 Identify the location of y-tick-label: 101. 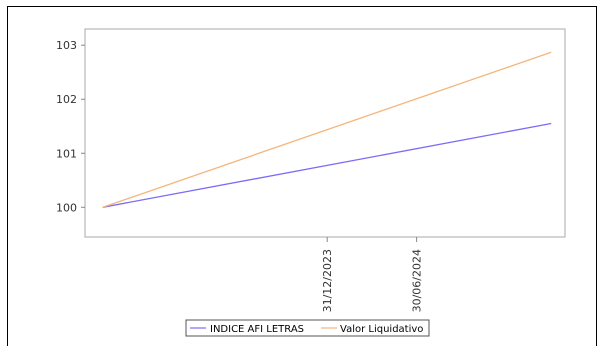
(66, 153).